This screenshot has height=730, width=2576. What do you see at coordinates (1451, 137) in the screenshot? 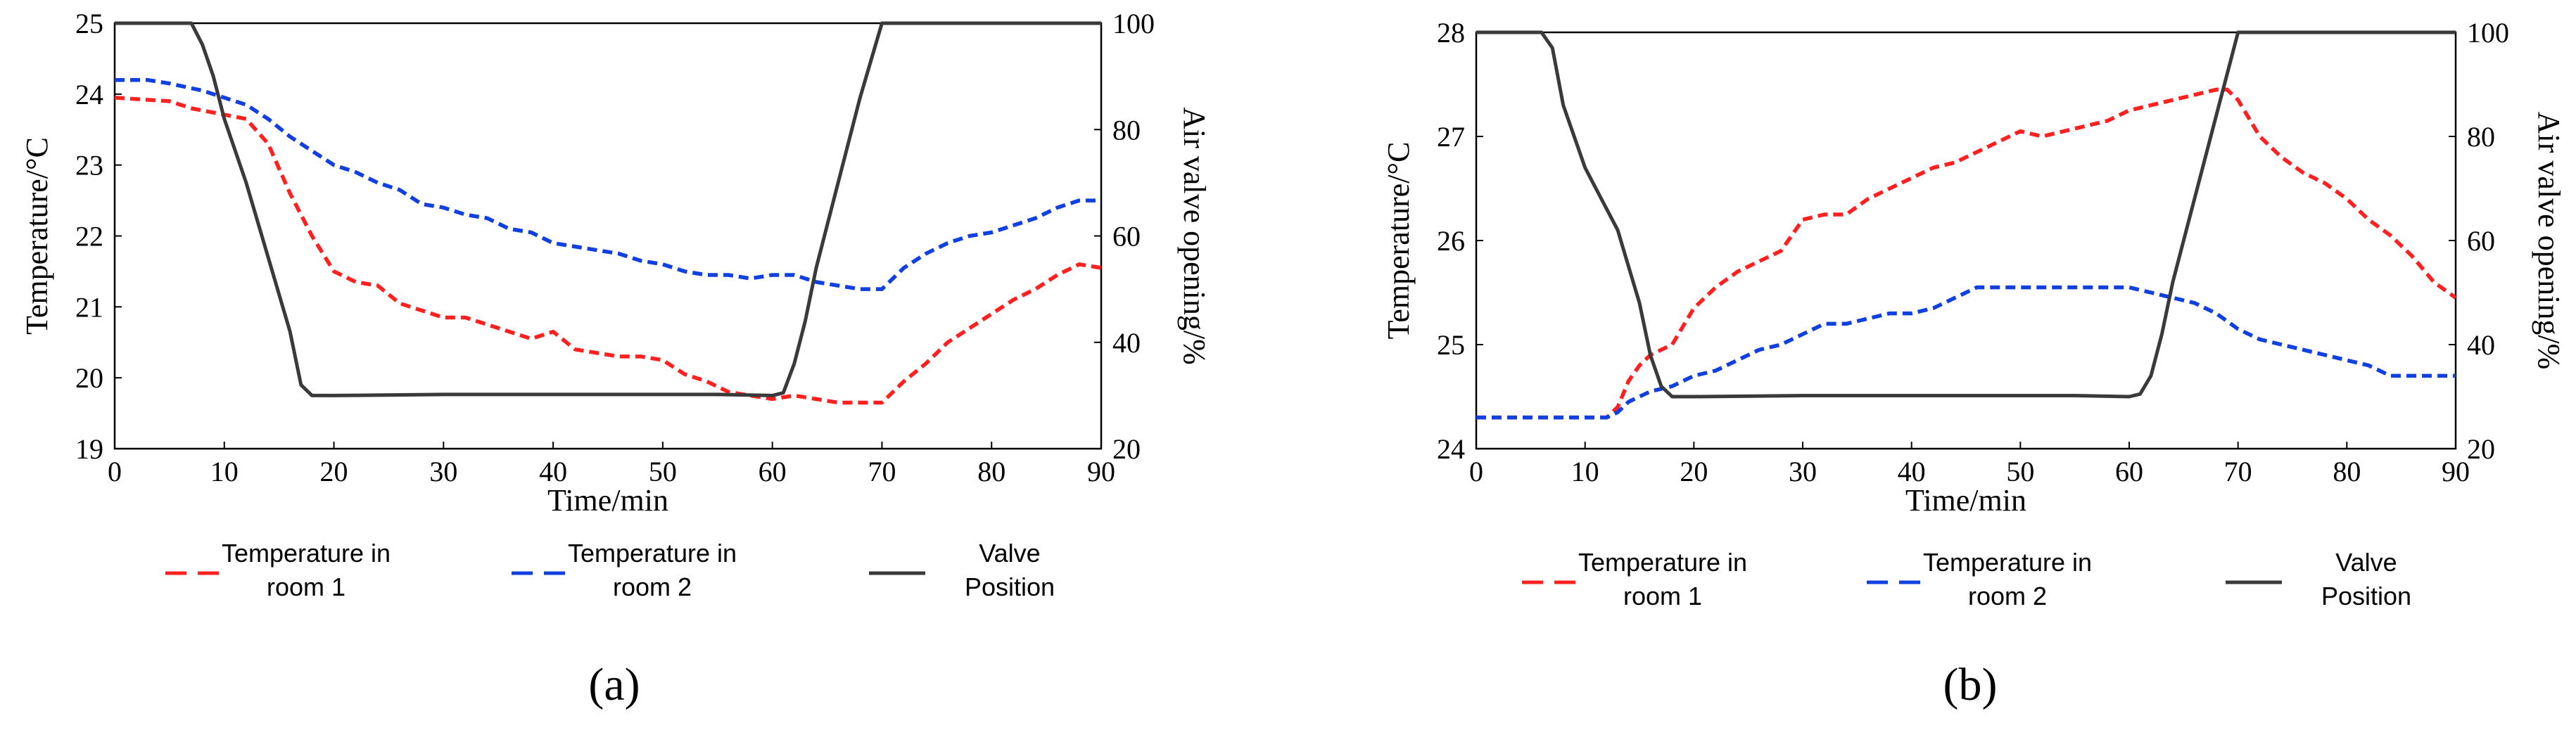
I see `y-tick-label: 27` at bounding box center [1451, 137].